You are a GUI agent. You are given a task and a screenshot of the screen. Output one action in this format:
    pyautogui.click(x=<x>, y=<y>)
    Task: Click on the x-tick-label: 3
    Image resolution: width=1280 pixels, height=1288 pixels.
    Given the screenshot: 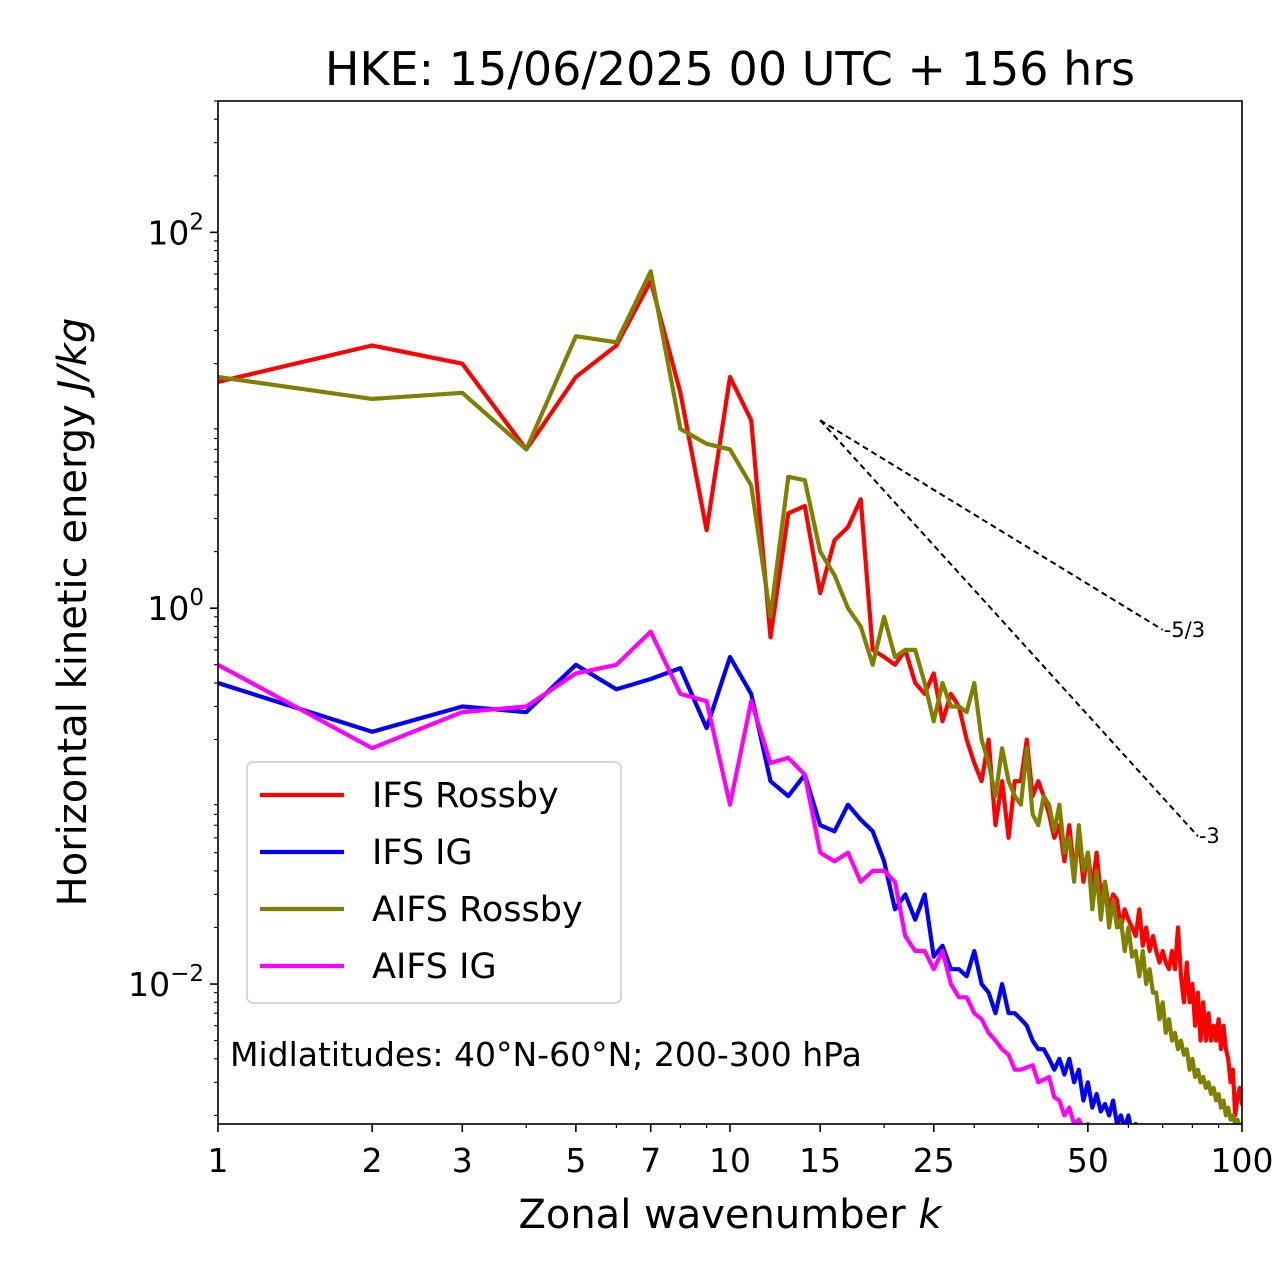 What is the action you would take?
    pyautogui.click(x=462, y=1160)
    